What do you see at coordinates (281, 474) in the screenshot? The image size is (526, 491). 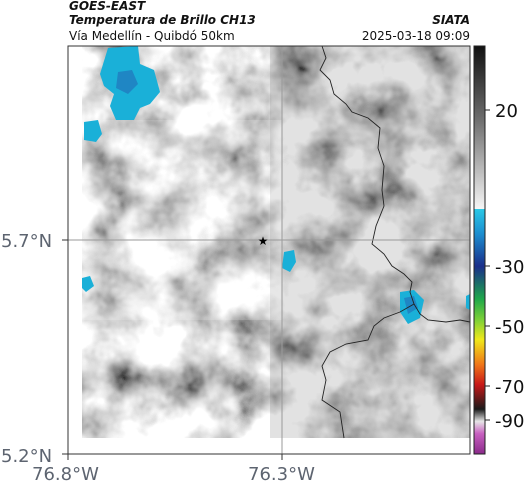 I see `lon-tick-label: 76.3°W` at bounding box center [281, 474].